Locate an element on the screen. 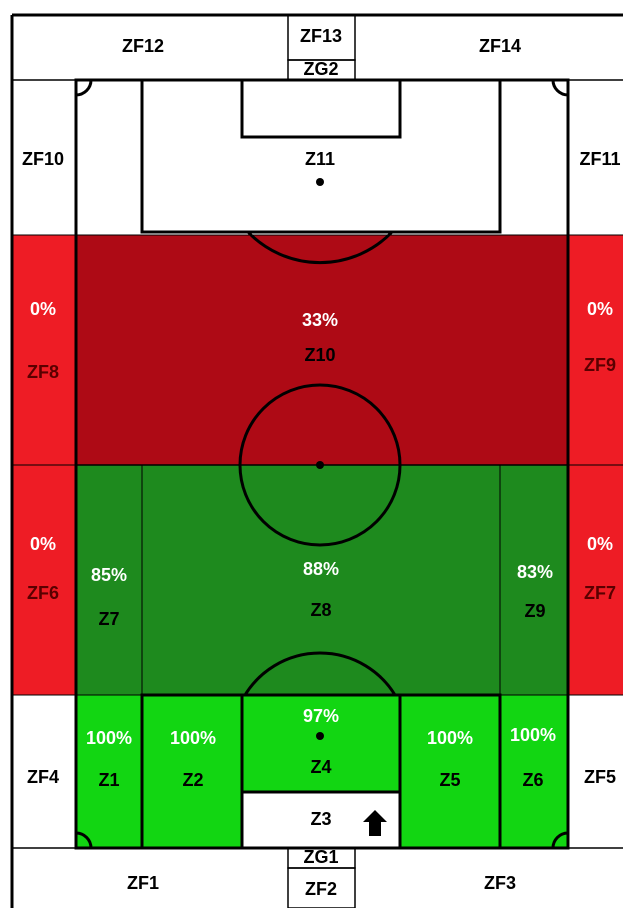 The image size is (623, 908). zone-label: ZF5 is located at coordinates (600, 777).